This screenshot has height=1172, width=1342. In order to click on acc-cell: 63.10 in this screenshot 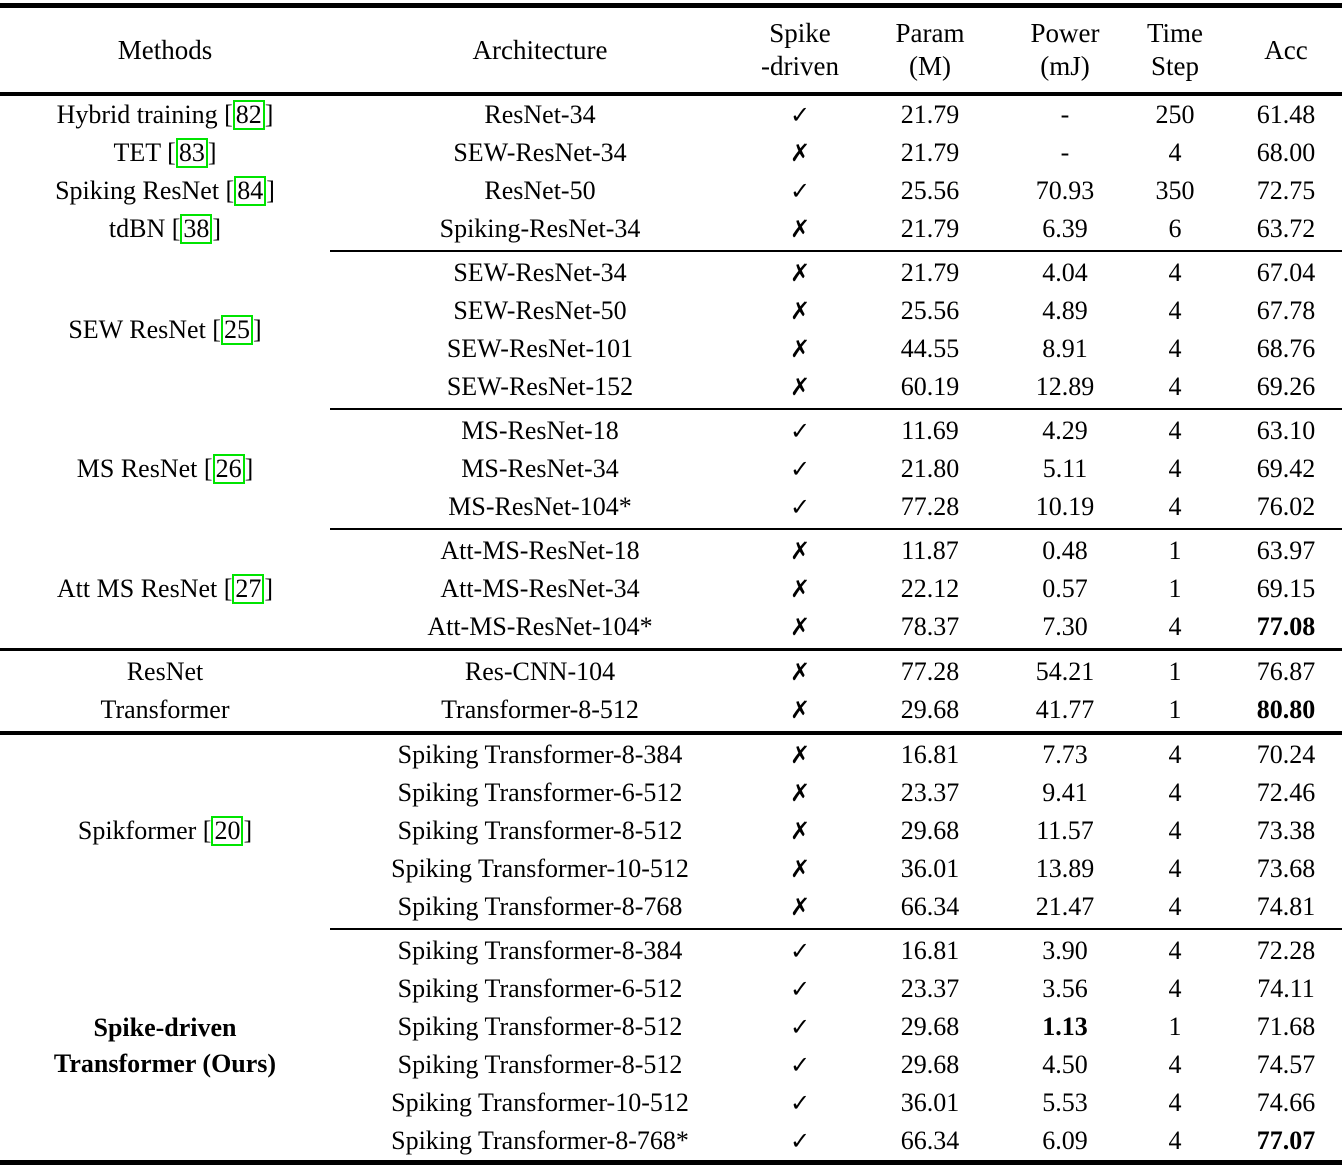, I will do `click(1286, 430)`.